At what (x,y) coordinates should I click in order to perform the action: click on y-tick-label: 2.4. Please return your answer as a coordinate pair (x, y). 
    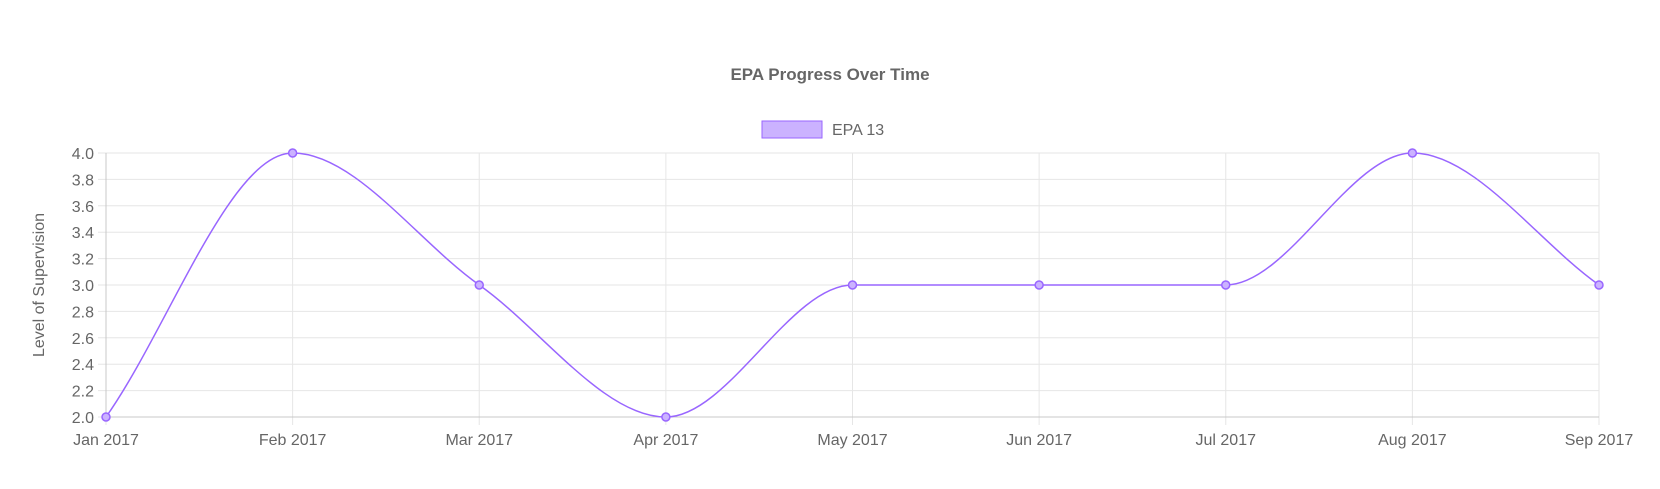
    Looking at the image, I should click on (83, 365).